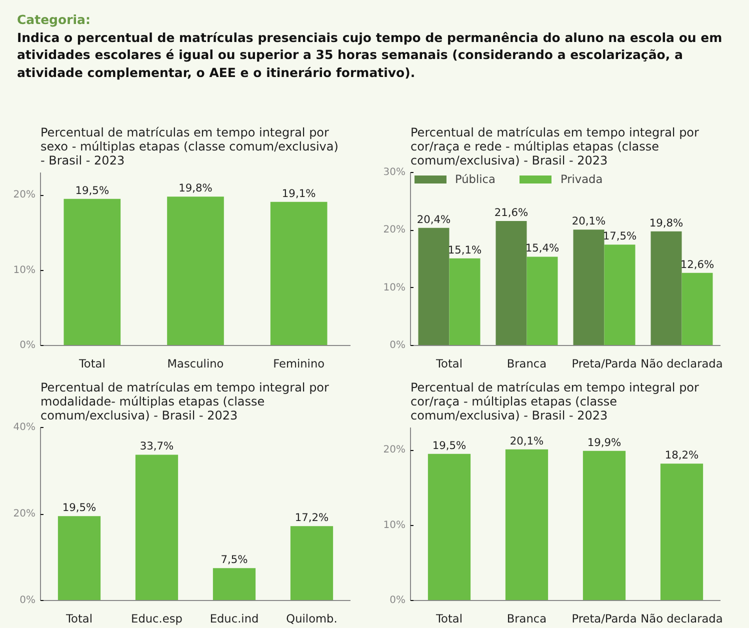 The height and width of the screenshot is (634, 749). What do you see at coordinates (299, 363) in the screenshot?
I see `x-tick-label: Feminino` at bounding box center [299, 363].